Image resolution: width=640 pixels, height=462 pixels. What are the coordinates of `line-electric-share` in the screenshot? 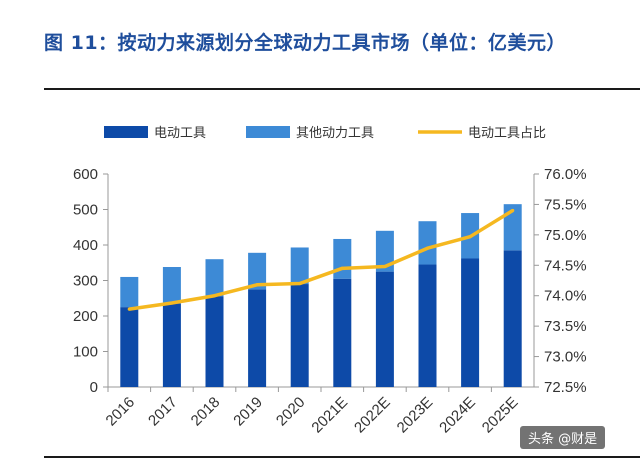 It's located at (321, 260).